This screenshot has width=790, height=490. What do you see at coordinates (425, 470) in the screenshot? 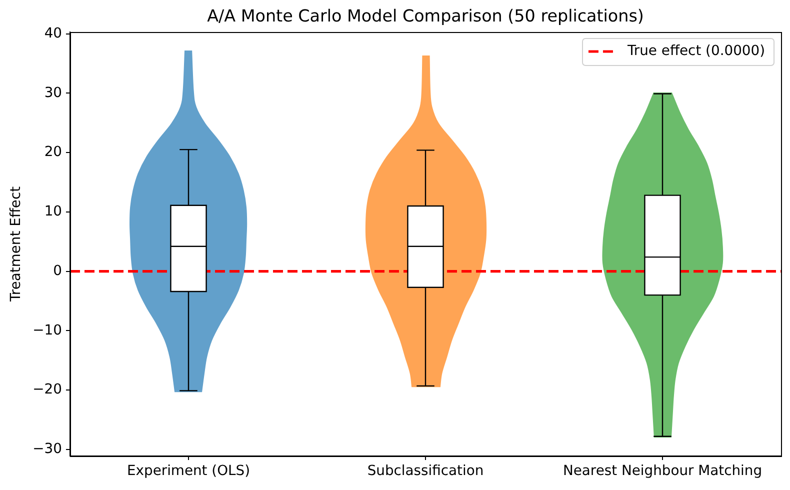
I see `x-tick-label: Subclassification` at bounding box center [425, 470].